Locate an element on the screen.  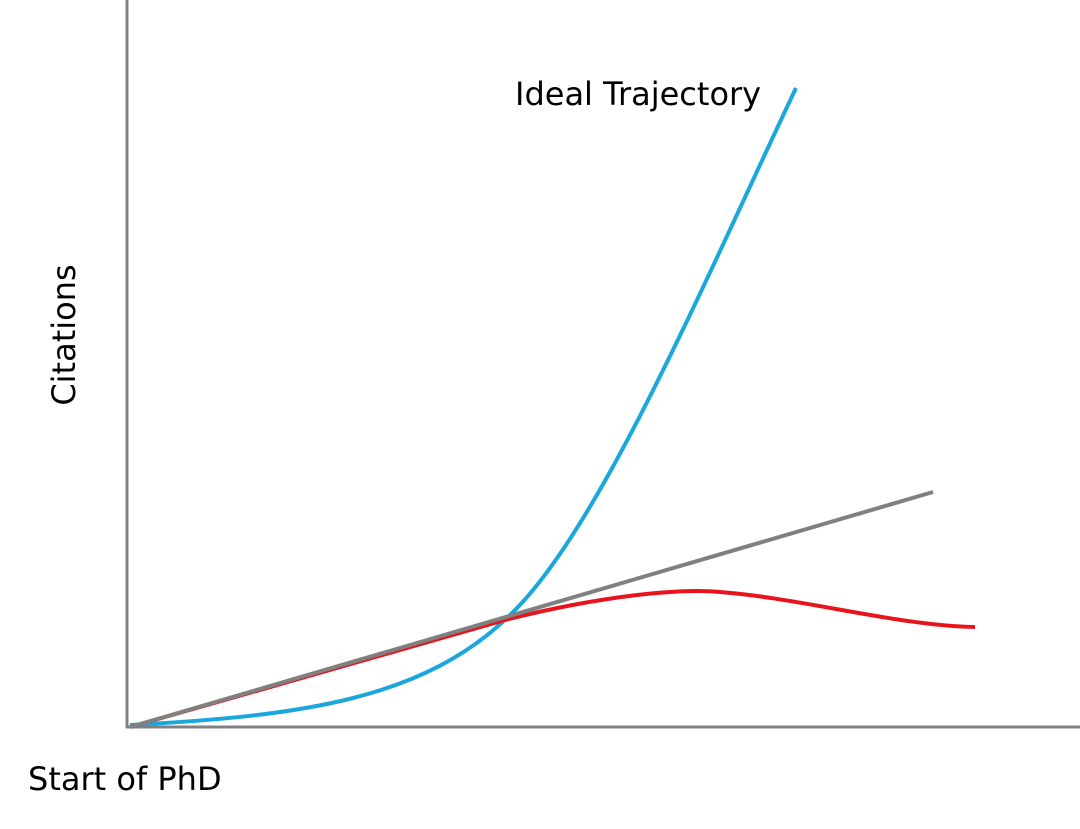
annotation: Ideal Trajectory is located at coordinates (638, 94).